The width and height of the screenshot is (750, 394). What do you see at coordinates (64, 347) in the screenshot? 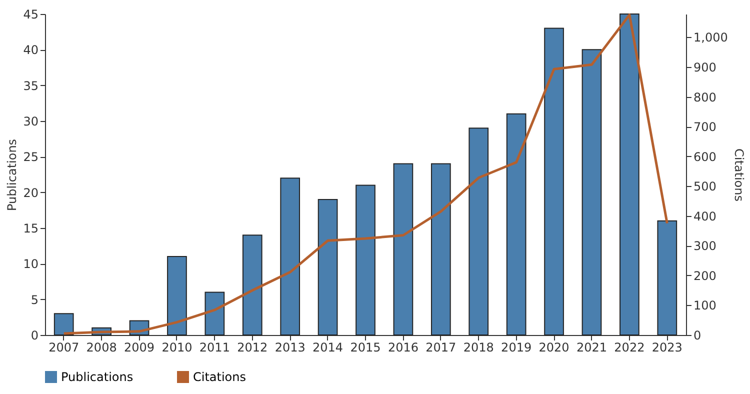
I see `x-tick-label: 2007` at bounding box center [64, 347].